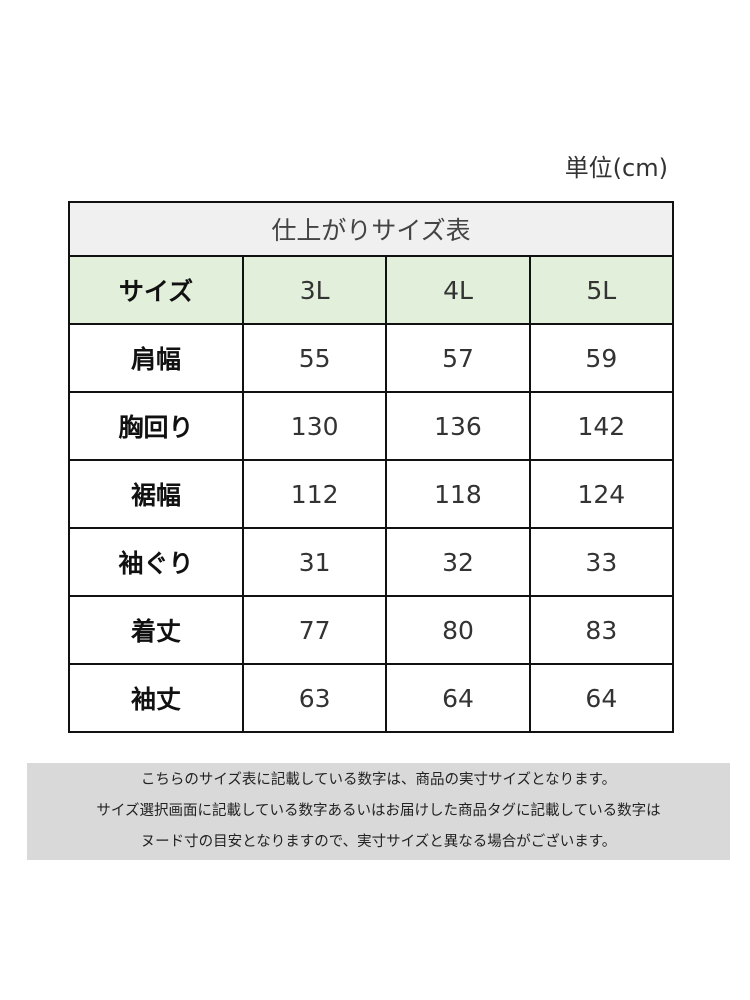  Describe the element at coordinates (601, 358) in the screenshot. I see `value-cell: 59` at that location.